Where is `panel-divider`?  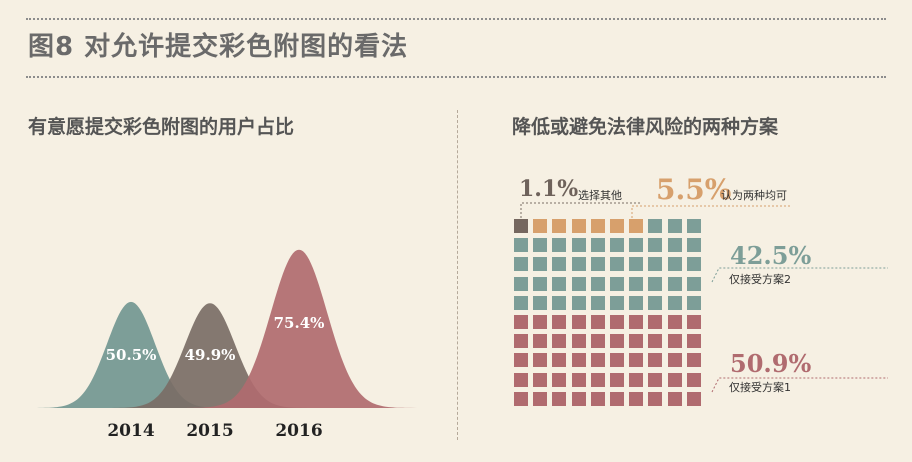 panel-divider is located at coordinates (457, 275).